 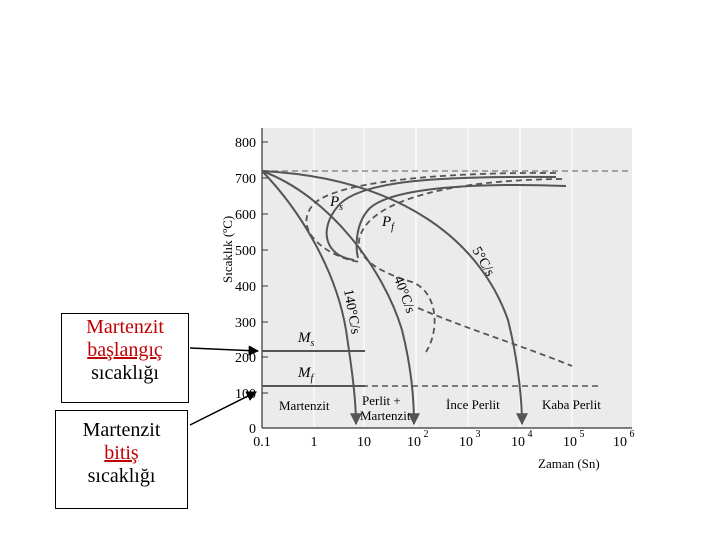 I want to click on martensite-finish-callout: Martenzit bitiş sıcaklığı, so click(x=121, y=459).